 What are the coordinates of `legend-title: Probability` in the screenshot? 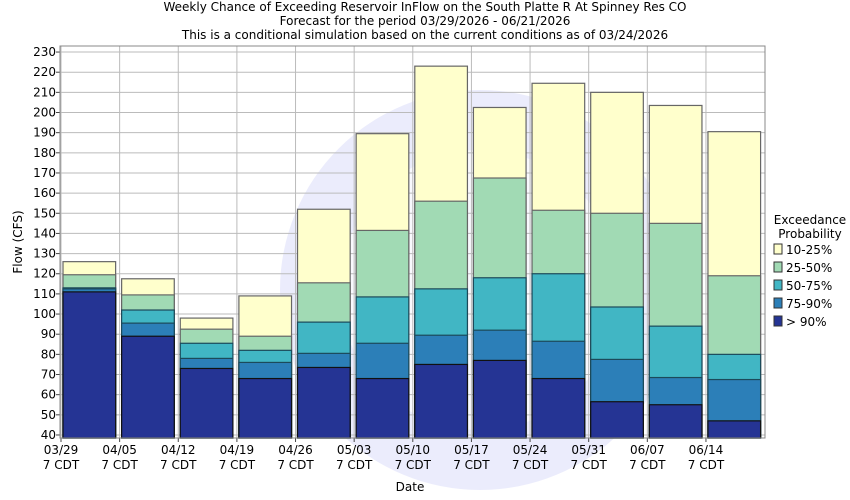 It's located at (809, 234).